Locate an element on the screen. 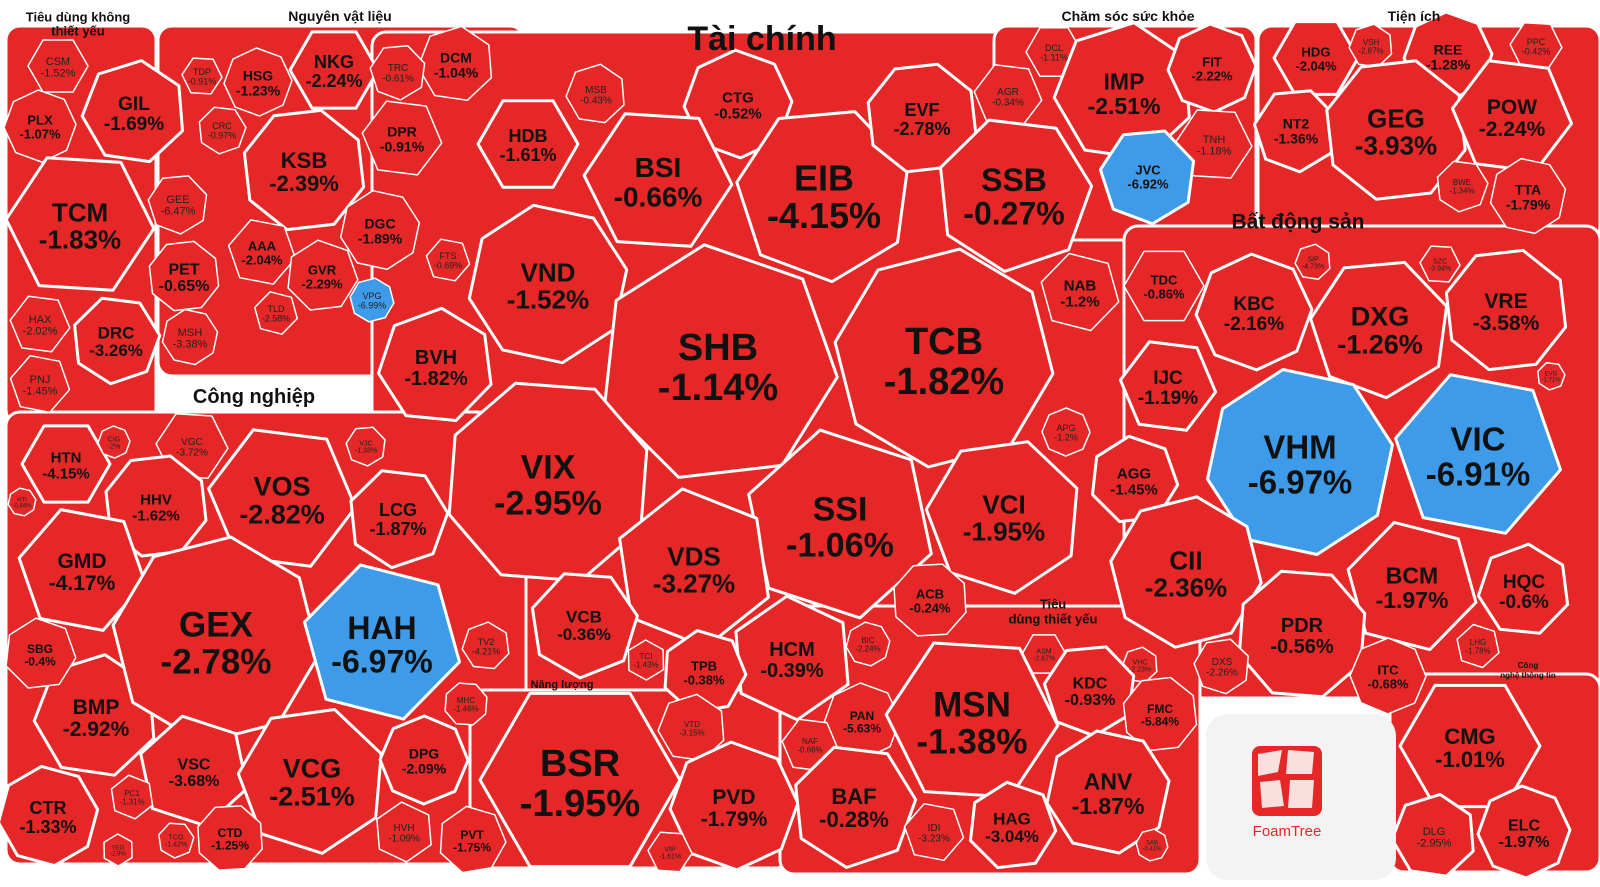 This screenshot has height=887, width=1600. cell-tci is located at coordinates (646, 660).